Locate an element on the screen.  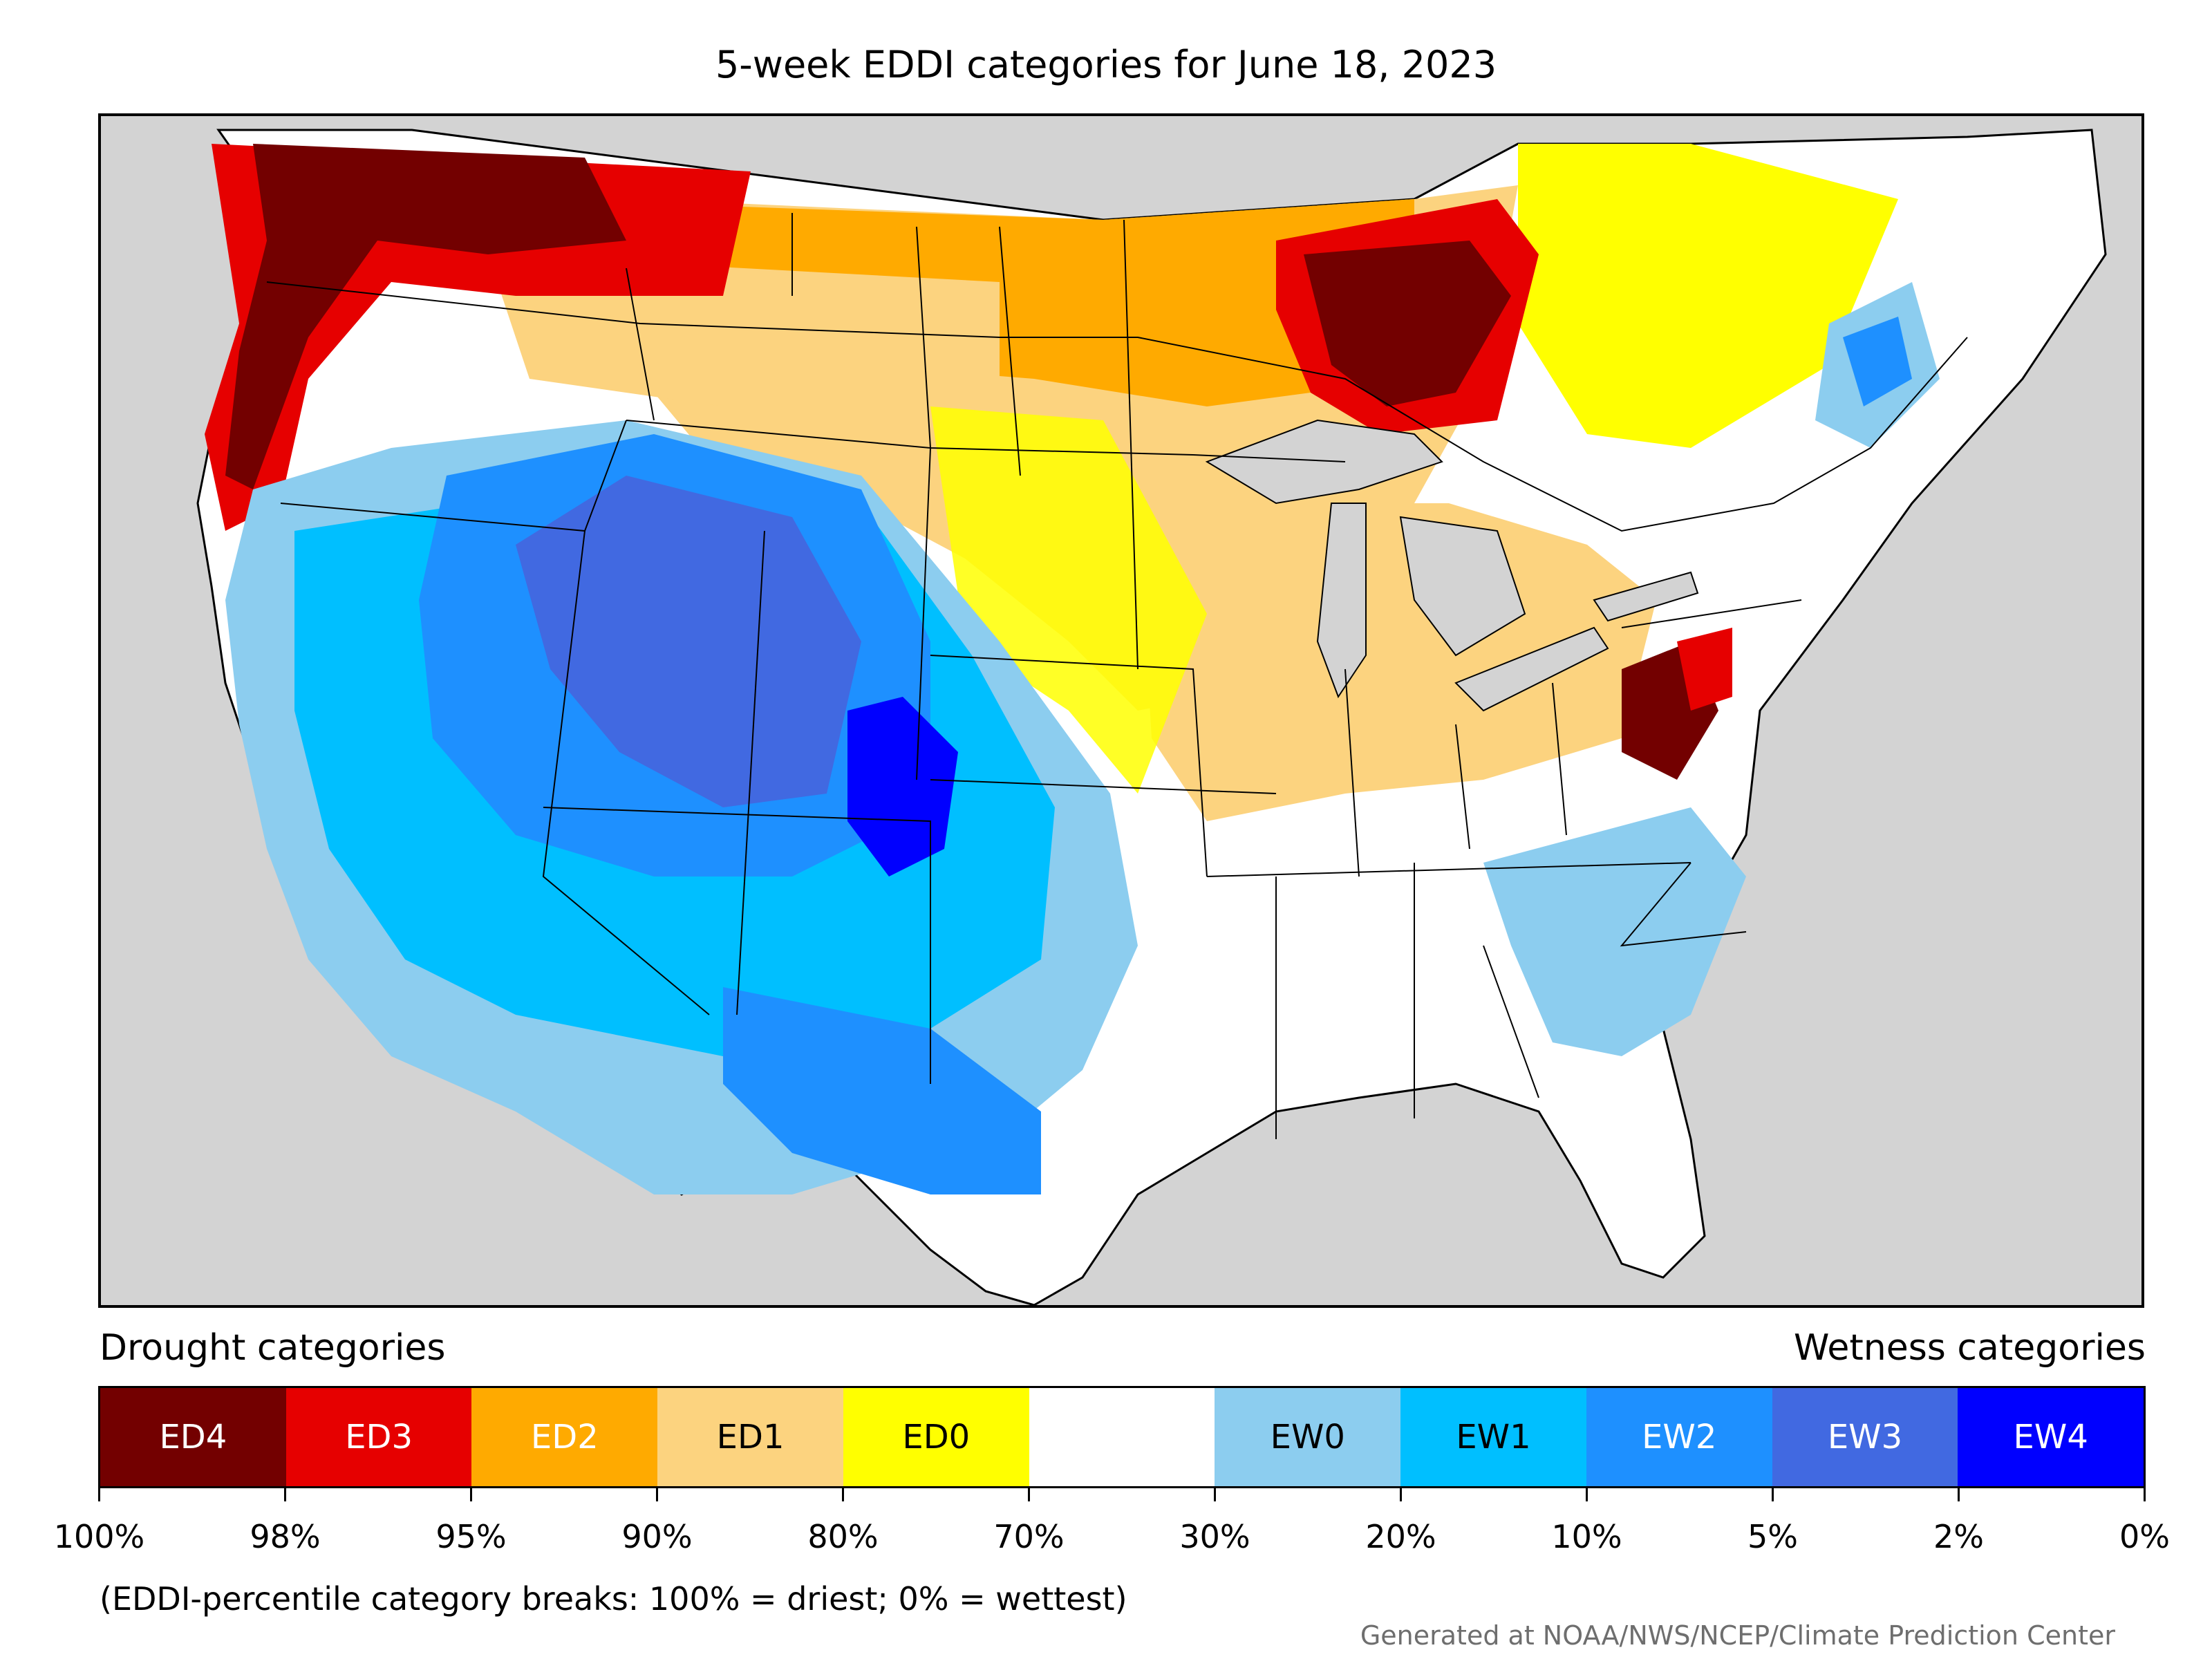
colorbar-segment-ew2: EW2 is located at coordinates (1679, 1437).